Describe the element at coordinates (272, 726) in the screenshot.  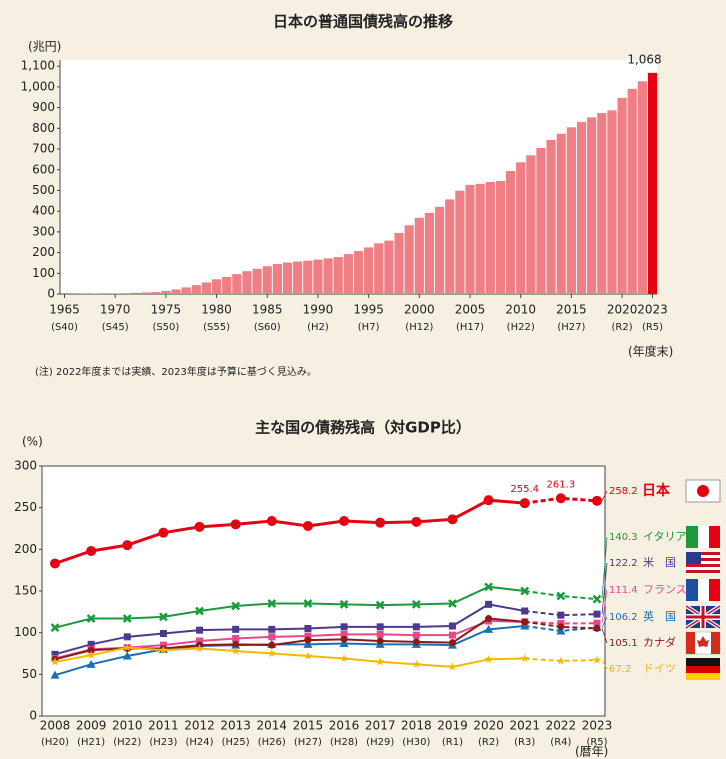
I see `x-tick-label: 2014` at that location.